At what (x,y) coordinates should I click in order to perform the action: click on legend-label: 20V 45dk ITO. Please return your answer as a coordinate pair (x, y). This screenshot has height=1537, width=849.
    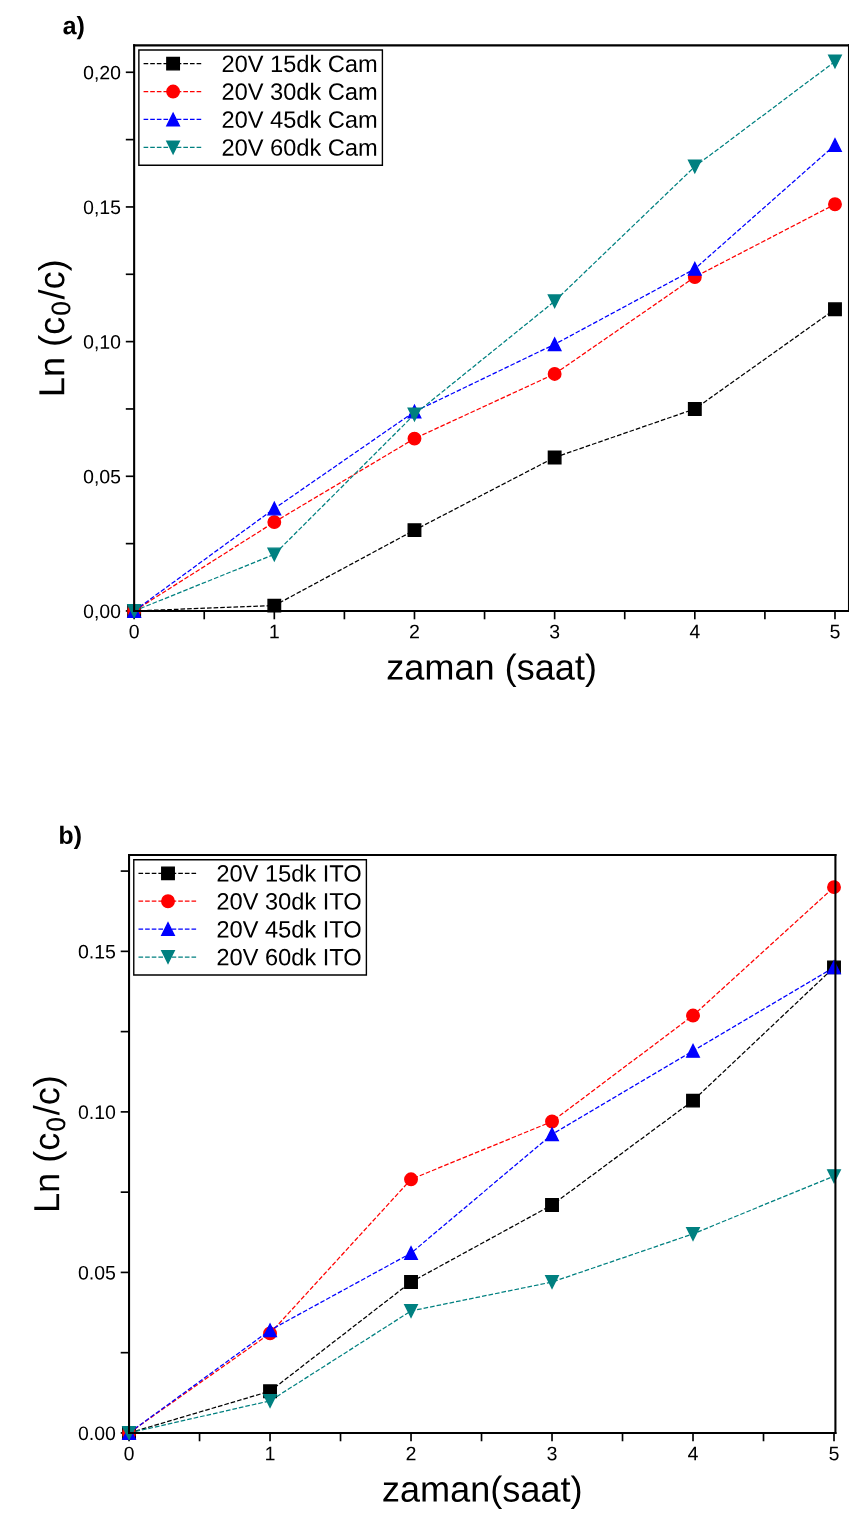
    Looking at the image, I should click on (289, 929).